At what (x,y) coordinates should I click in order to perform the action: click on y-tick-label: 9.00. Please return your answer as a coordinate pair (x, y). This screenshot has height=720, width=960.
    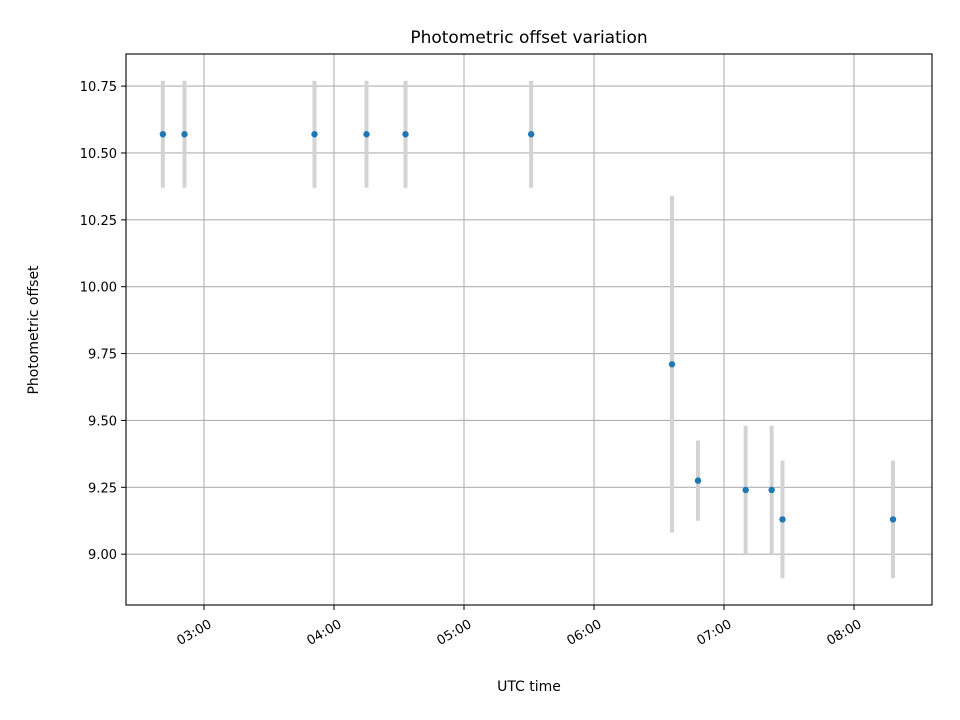
    Looking at the image, I should click on (102, 555).